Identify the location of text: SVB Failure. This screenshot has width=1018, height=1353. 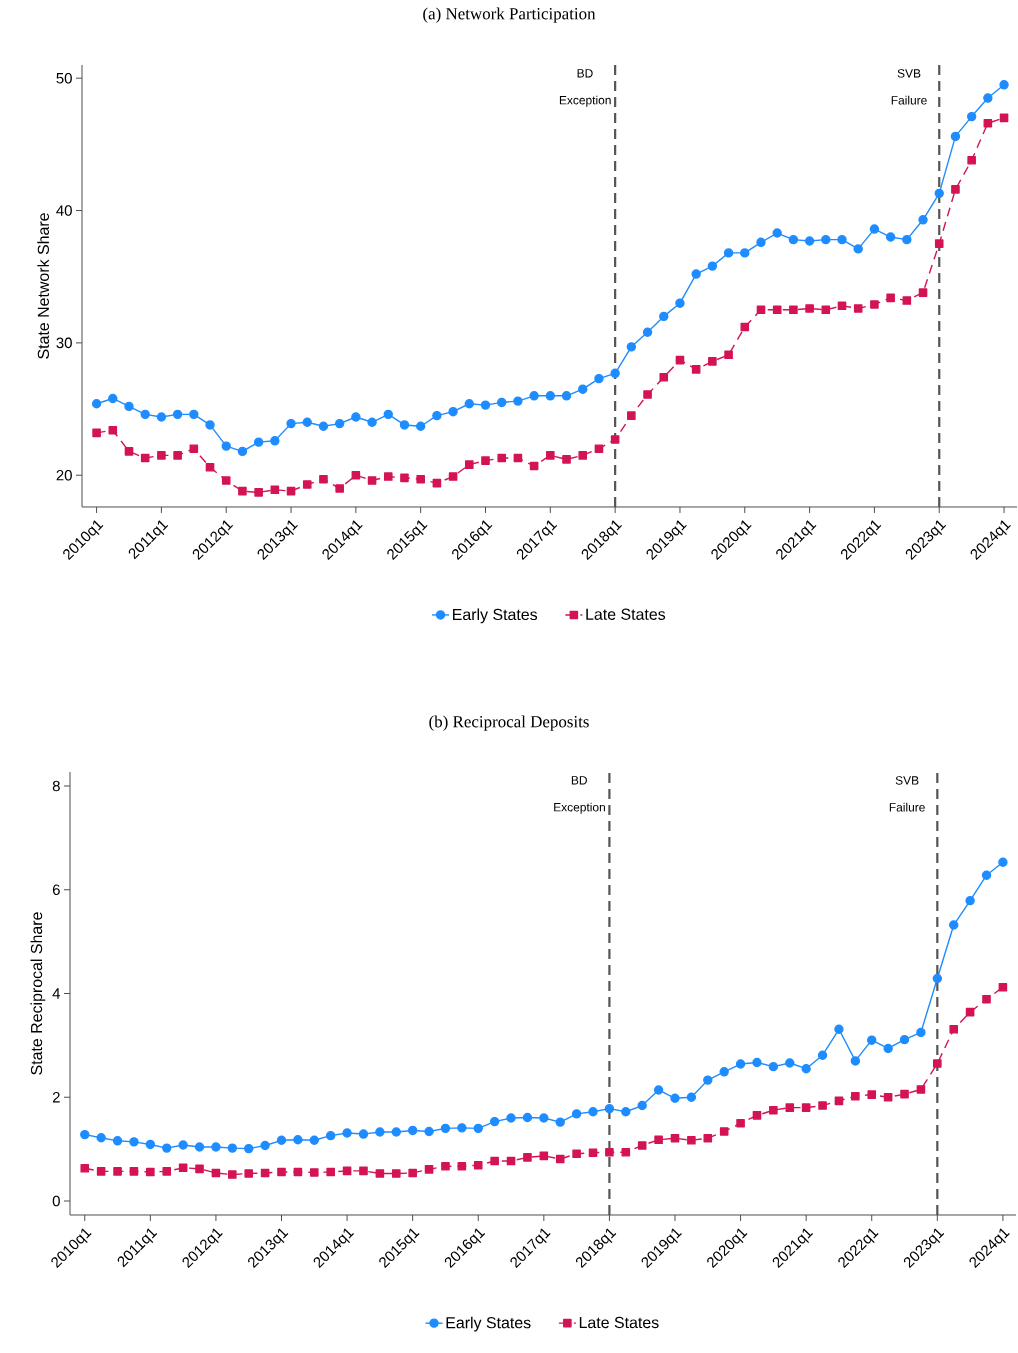
(907, 794).